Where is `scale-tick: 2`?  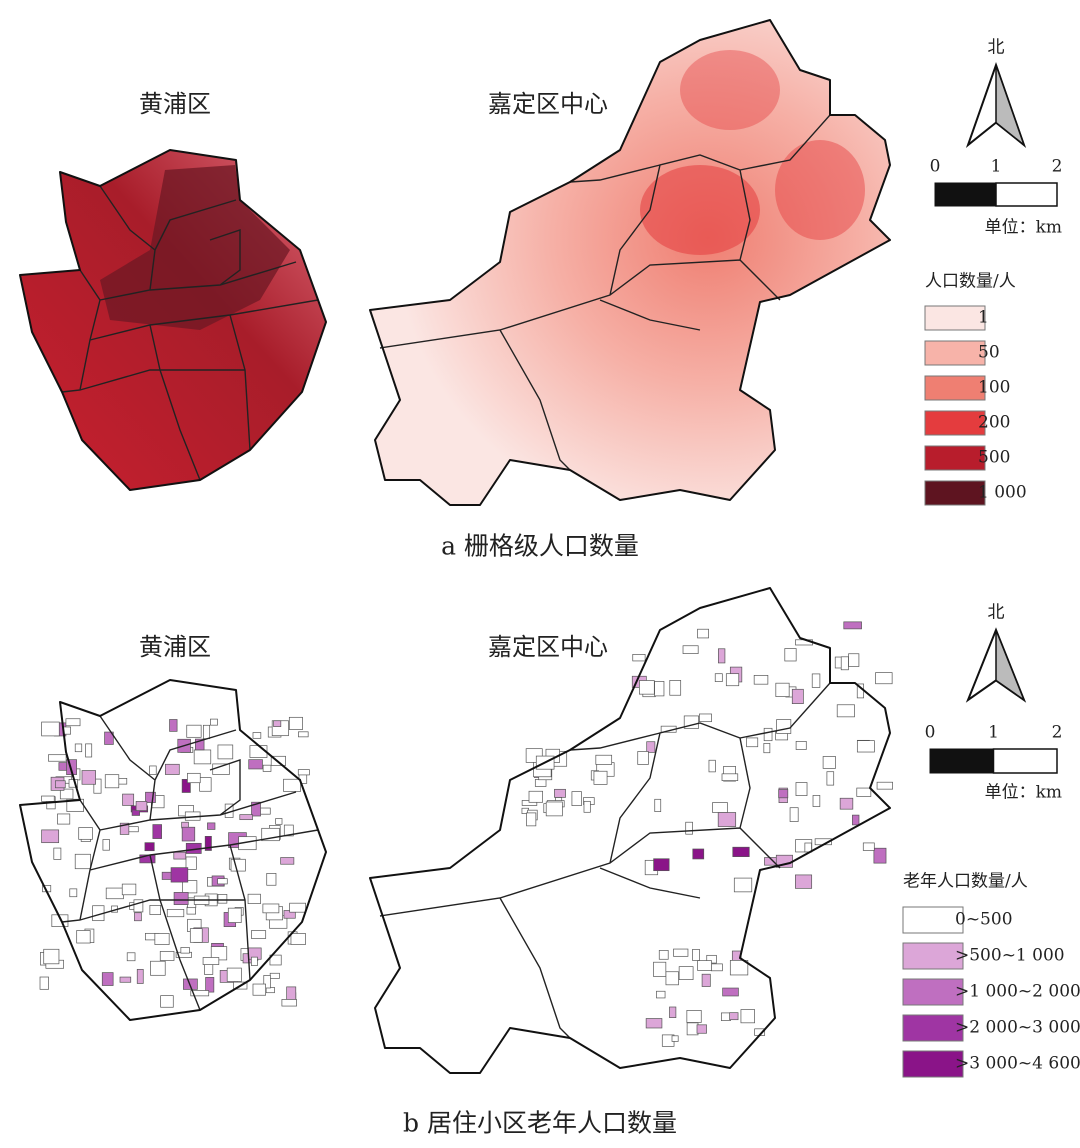 scale-tick: 2 is located at coordinates (1057, 733).